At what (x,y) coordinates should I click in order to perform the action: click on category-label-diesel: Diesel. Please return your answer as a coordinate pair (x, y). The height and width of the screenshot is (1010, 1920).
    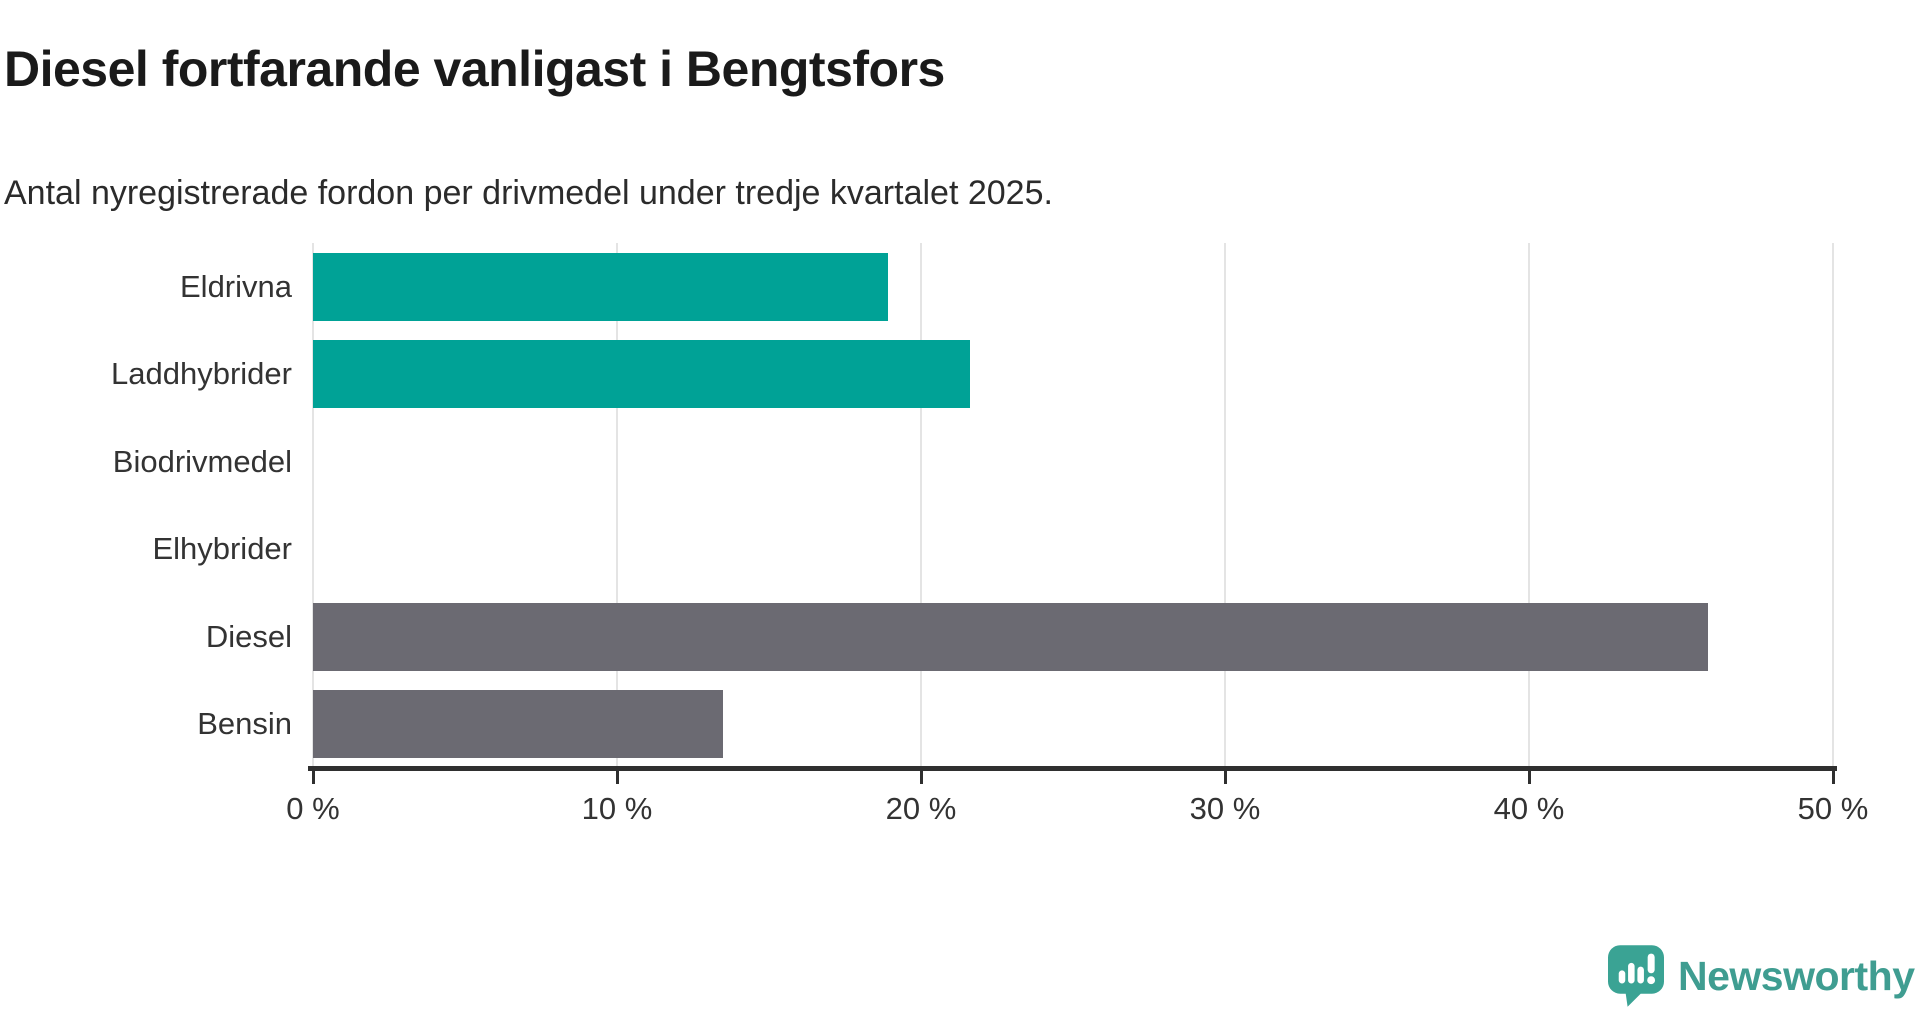
    Looking at the image, I should click on (248, 636).